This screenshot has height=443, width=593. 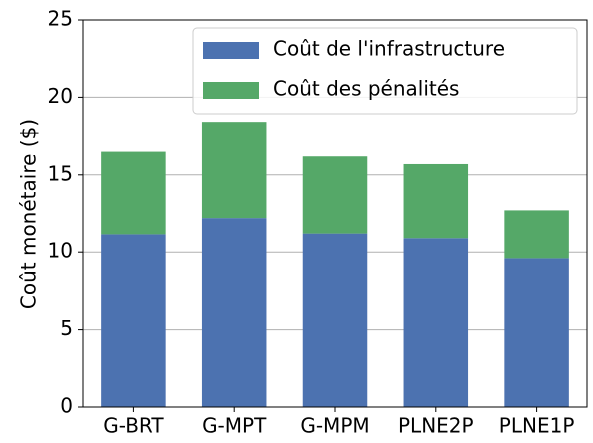 I want to click on legend-label: Coût de l'infrastructure, so click(x=389, y=49).